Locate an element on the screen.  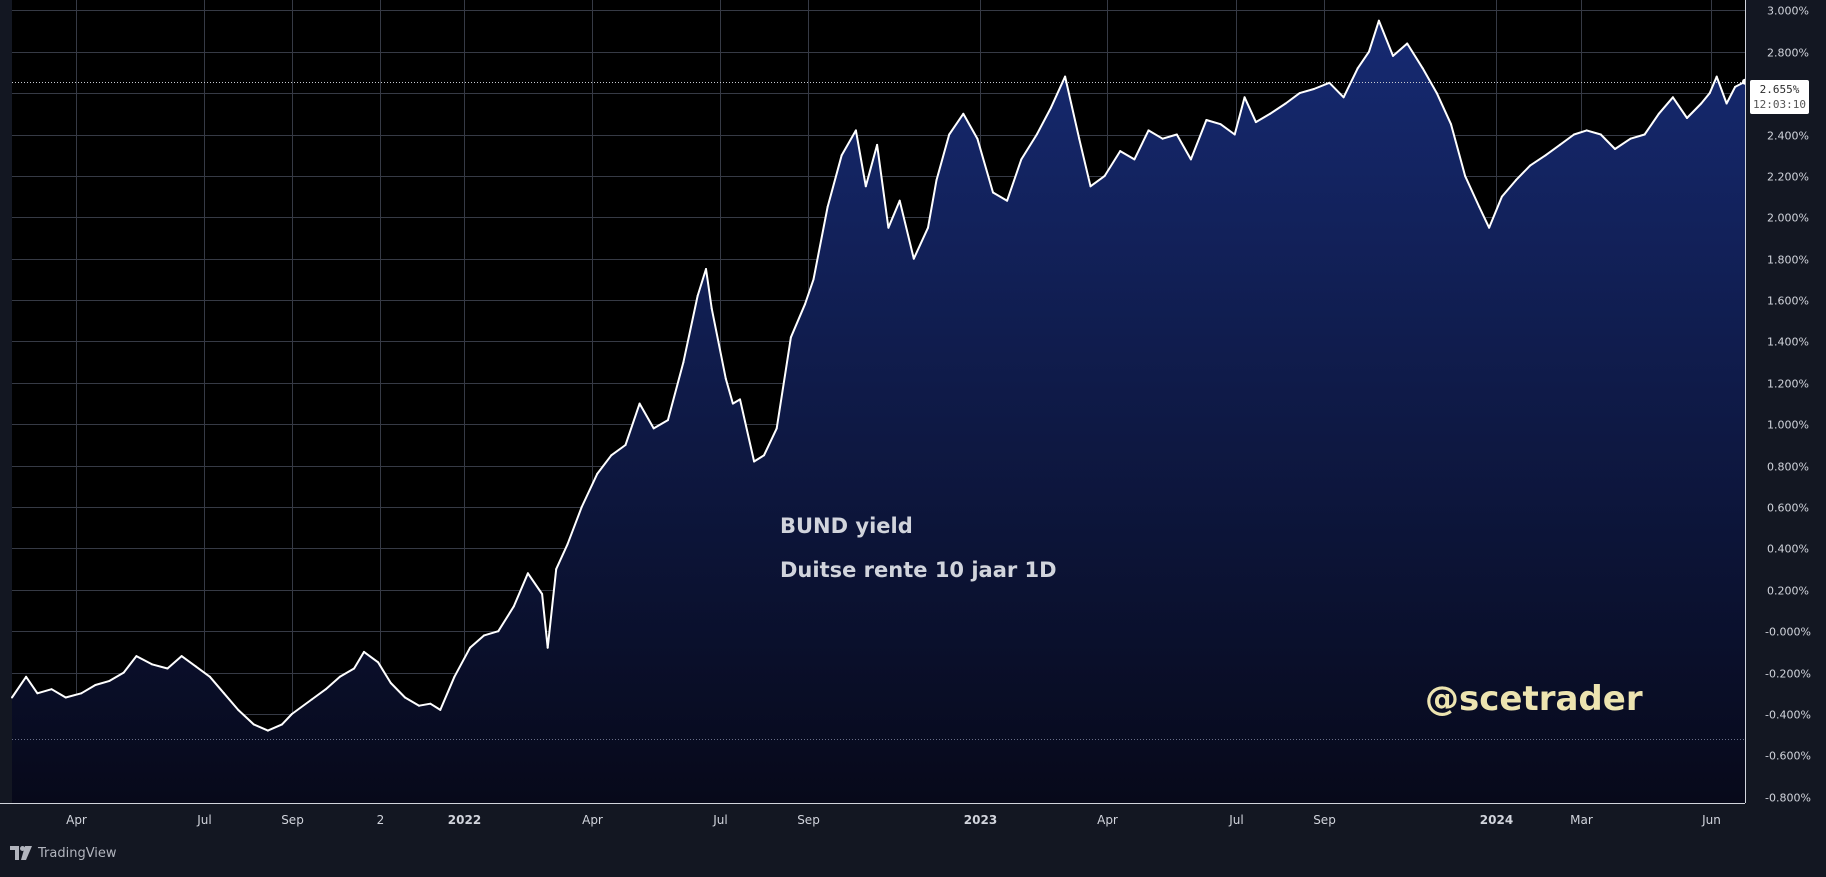
tradingview-logo-icon is located at coordinates (21, 853).